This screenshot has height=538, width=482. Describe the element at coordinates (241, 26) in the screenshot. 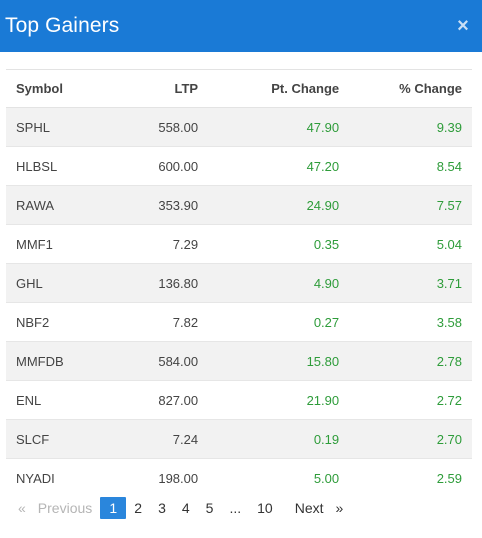

I see `modal-header: Top Gainers ×` at that location.